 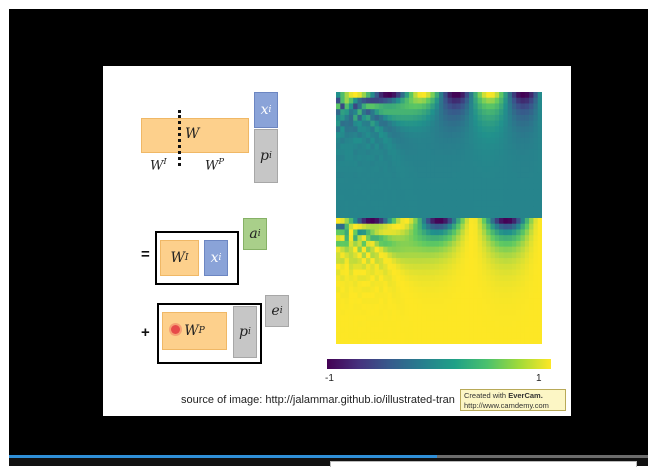 I want to click on player-input-field, so click(x=483, y=464).